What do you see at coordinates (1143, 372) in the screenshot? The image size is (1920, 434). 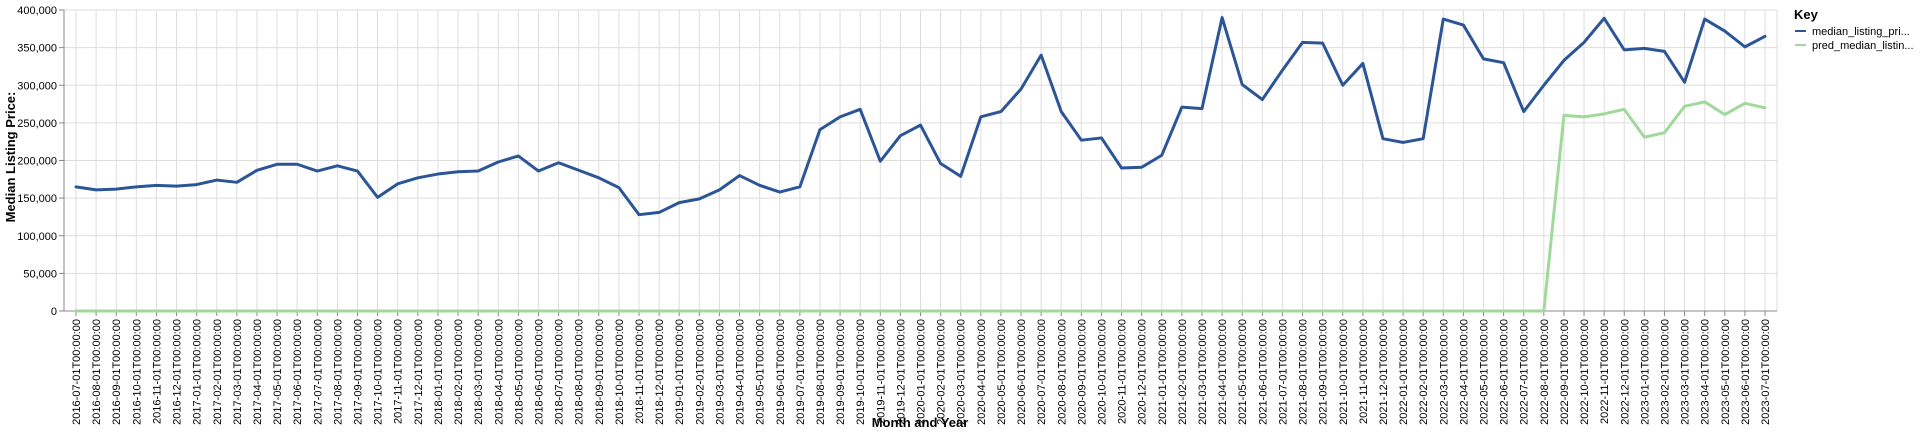 I see `x-tick-label: 2020-12-01T00:00:00` at bounding box center [1143, 372].